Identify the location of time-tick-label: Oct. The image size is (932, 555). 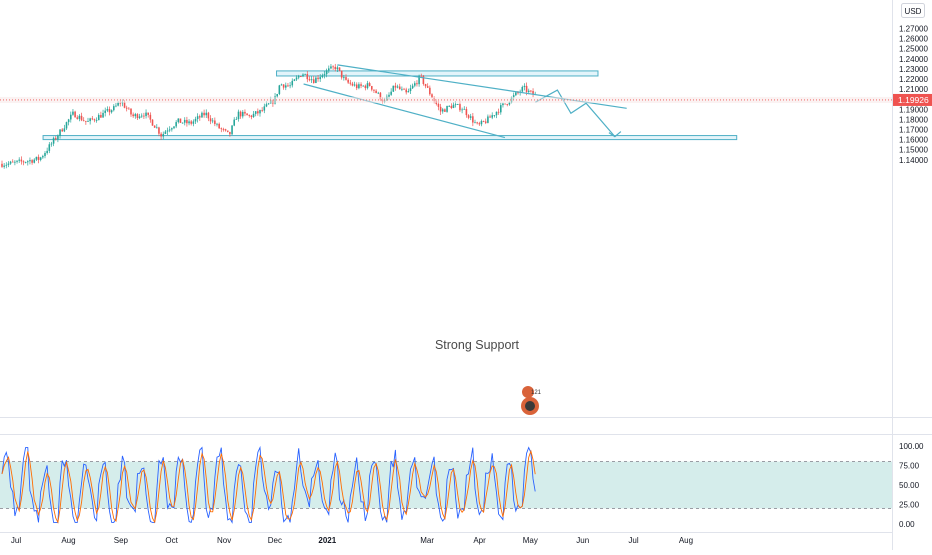
(171, 540).